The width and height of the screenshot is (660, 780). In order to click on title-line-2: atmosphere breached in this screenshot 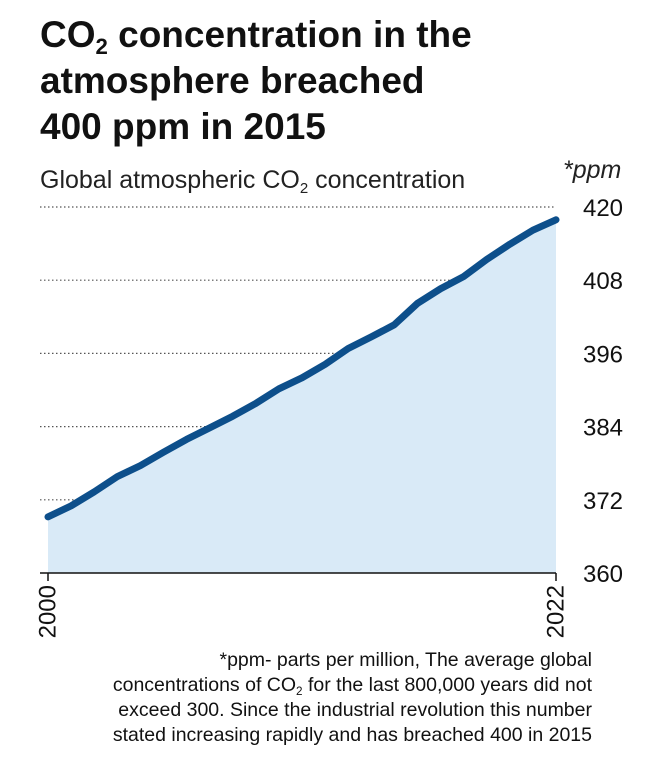, I will do `click(232, 80)`.